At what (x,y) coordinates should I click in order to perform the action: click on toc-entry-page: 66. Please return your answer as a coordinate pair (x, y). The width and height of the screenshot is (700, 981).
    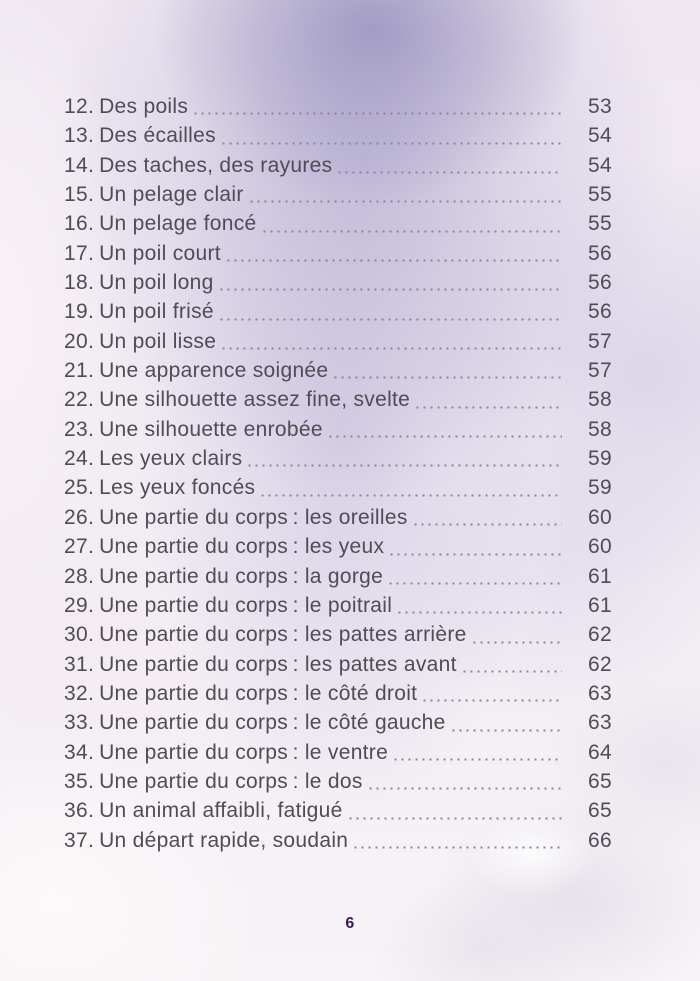
    Looking at the image, I should click on (600, 840).